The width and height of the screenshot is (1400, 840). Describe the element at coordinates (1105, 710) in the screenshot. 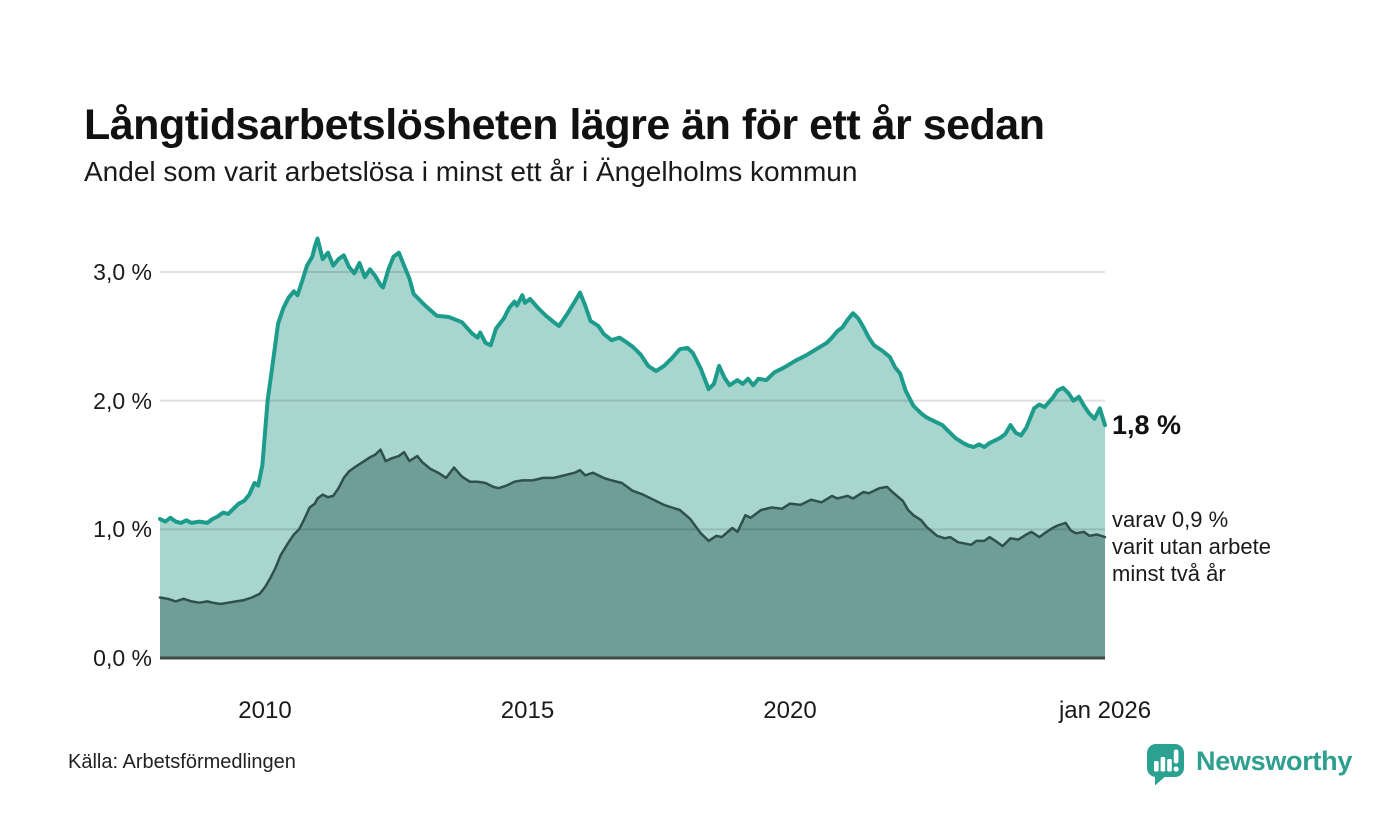

I see `x-tick-label: jan 2026` at that location.